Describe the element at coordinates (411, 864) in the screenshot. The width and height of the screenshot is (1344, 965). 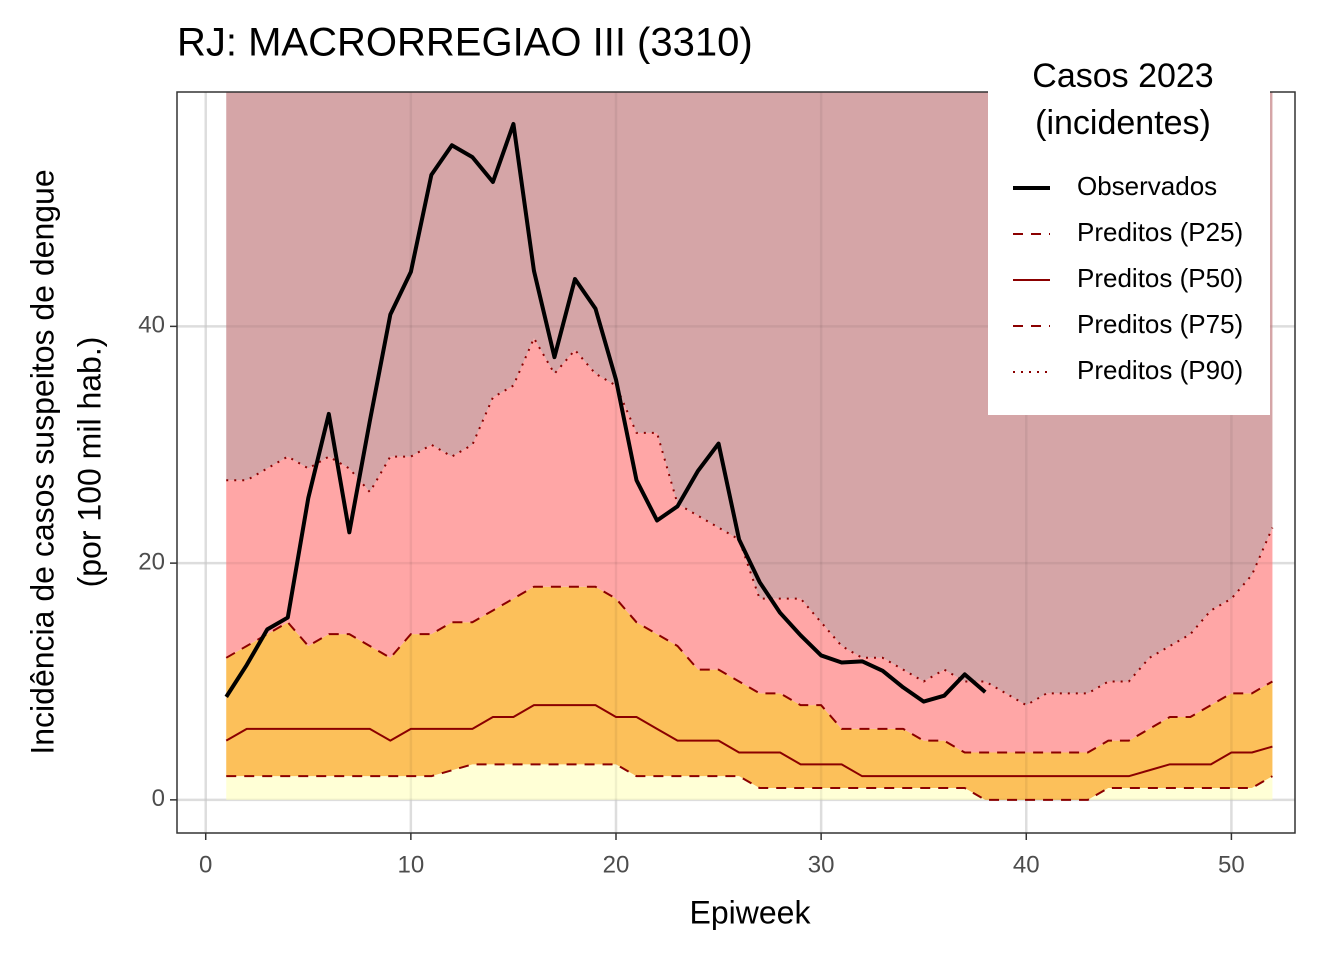
I see `x-tick-label: 10` at that location.